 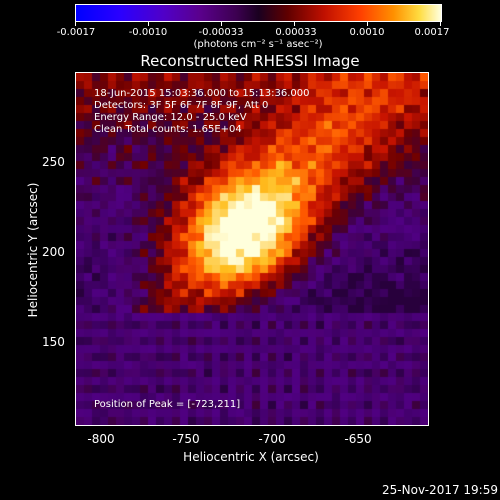 What do you see at coordinates (296, 32) in the screenshot?
I see `colorbar-label: 0.00033` at bounding box center [296, 32].